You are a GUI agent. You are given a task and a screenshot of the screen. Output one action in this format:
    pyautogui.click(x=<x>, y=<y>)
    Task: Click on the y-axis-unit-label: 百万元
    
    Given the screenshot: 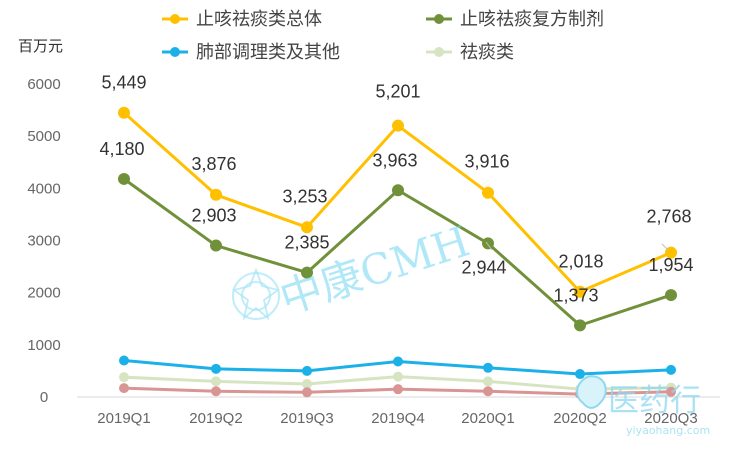 What is the action you would take?
    pyautogui.click(x=40, y=46)
    